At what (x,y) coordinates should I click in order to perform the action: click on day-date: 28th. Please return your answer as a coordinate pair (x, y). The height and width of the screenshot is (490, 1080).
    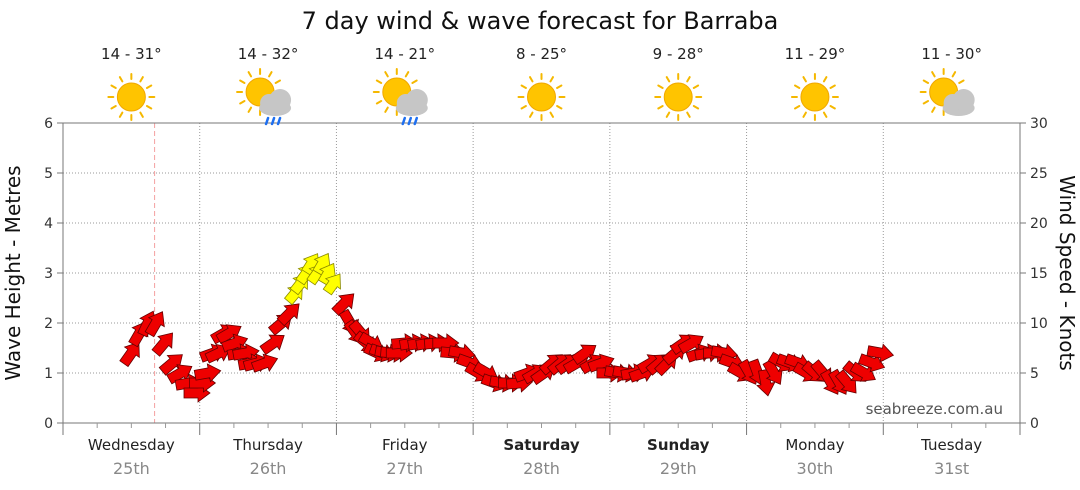
    Looking at the image, I should click on (541, 468).